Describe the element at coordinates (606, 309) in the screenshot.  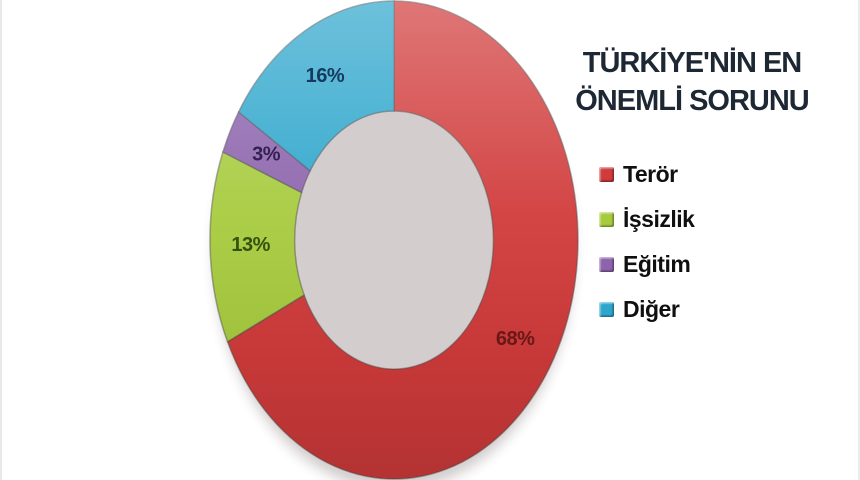
I see `legend-color-swatch-diger` at that location.